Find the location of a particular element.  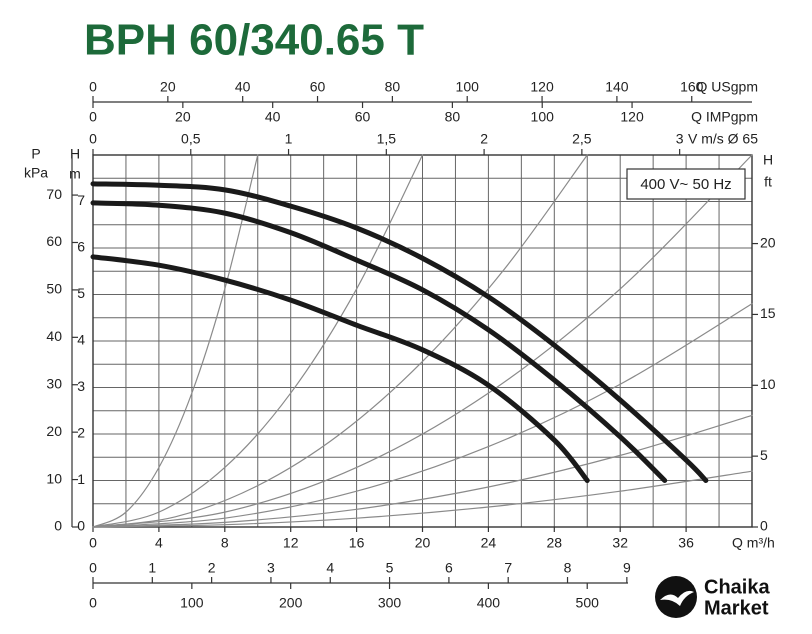

kpa-axis-unit: kPa is located at coordinates (36, 173).